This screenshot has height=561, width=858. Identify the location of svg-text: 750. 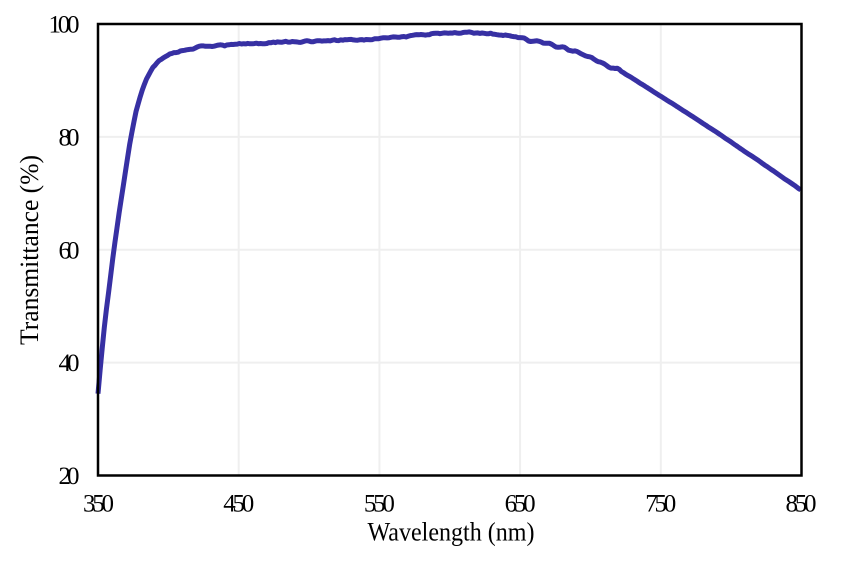
(660, 504).